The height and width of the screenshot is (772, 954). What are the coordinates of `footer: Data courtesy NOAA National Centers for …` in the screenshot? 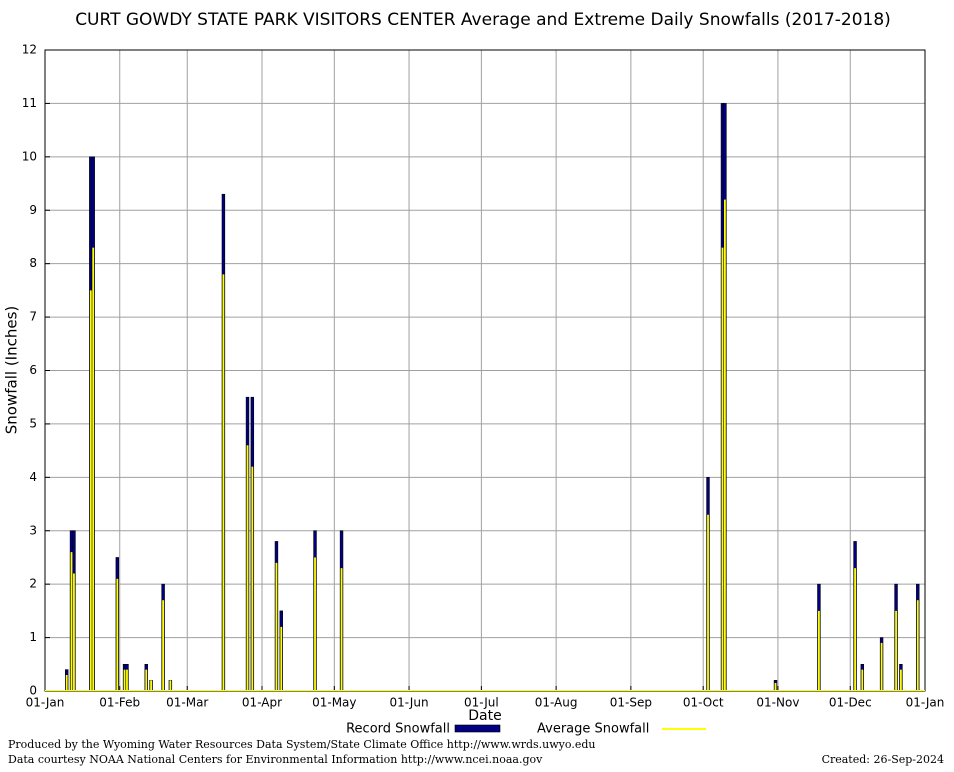 It's located at (275, 759).